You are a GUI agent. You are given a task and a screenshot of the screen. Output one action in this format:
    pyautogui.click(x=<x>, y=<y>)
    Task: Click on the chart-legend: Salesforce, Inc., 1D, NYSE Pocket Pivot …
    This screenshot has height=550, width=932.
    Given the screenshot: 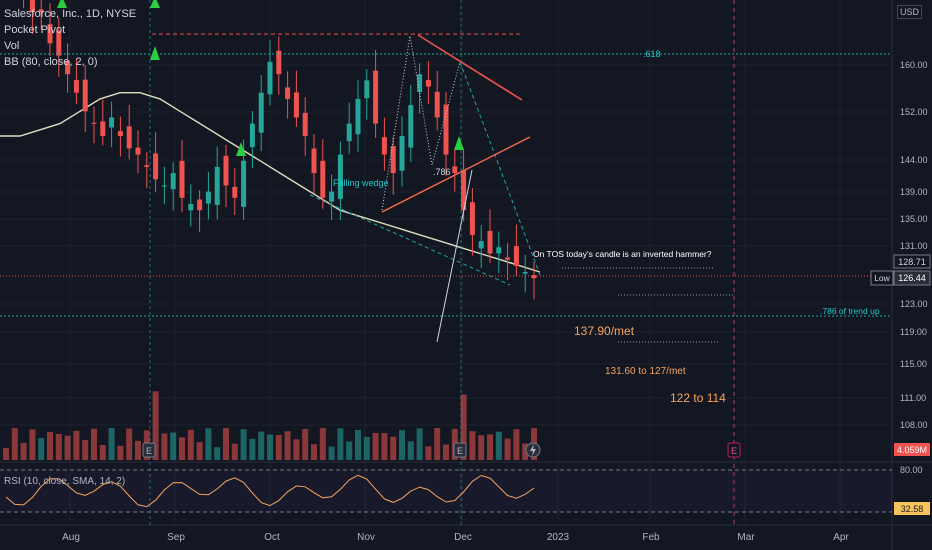 What is the action you would take?
    pyautogui.click(x=70, y=38)
    